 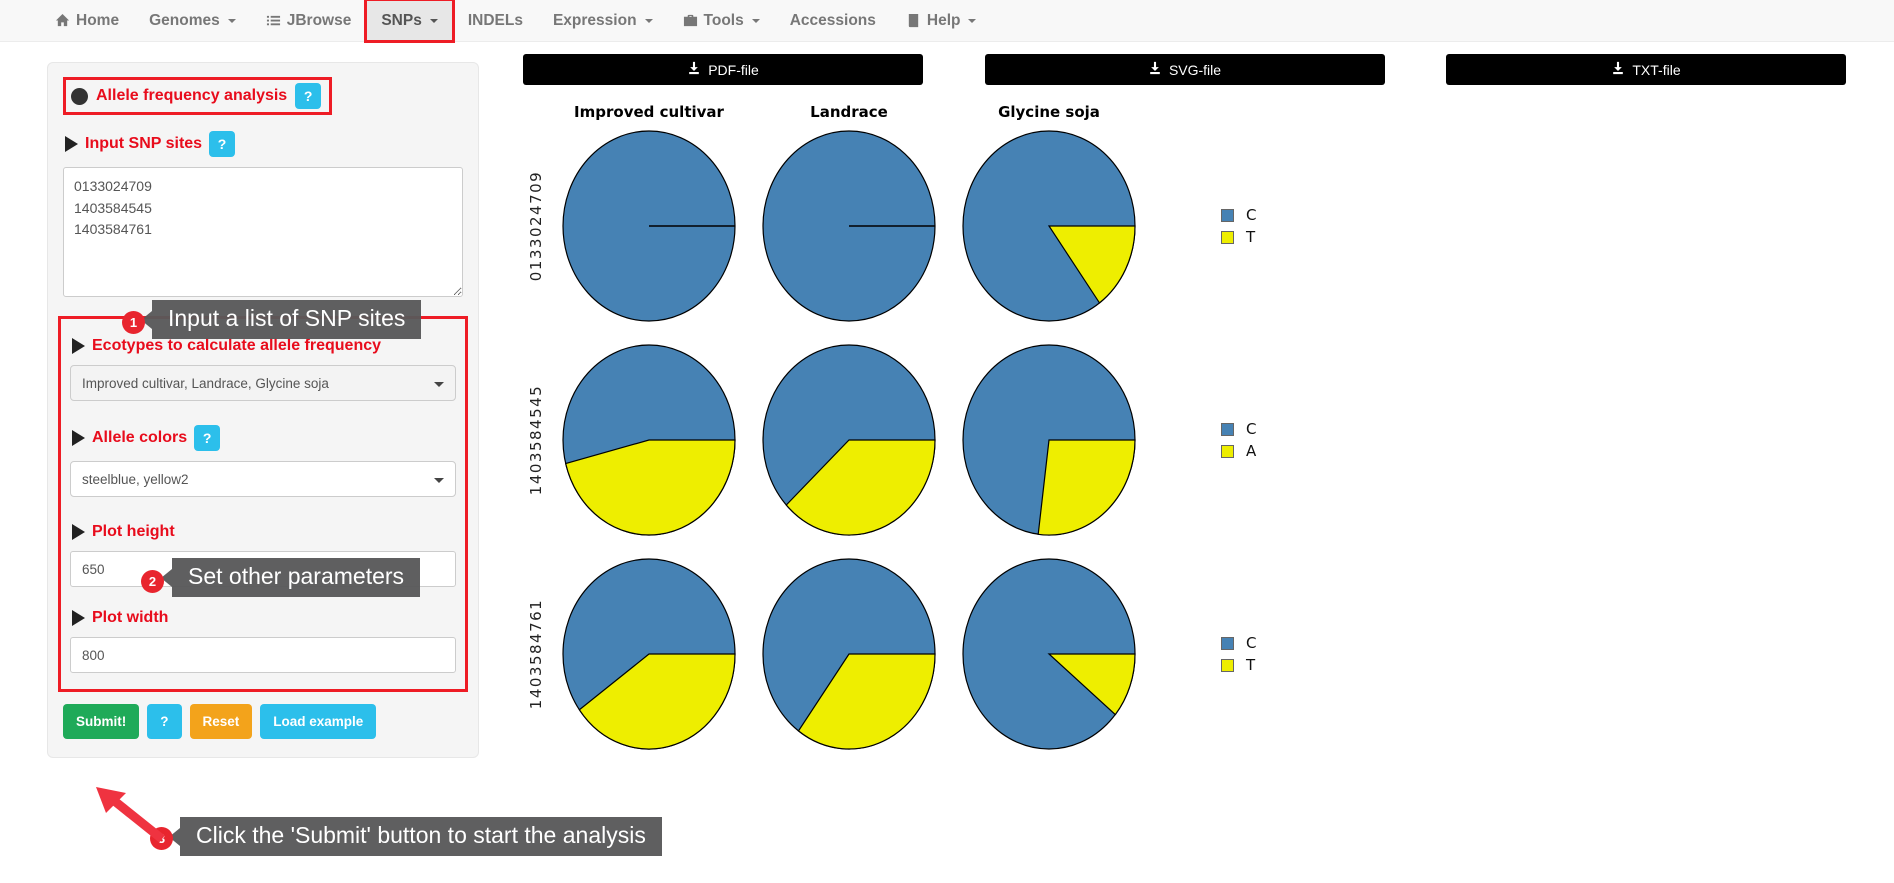 I want to click on nav-item-help: Help, so click(x=941, y=20).